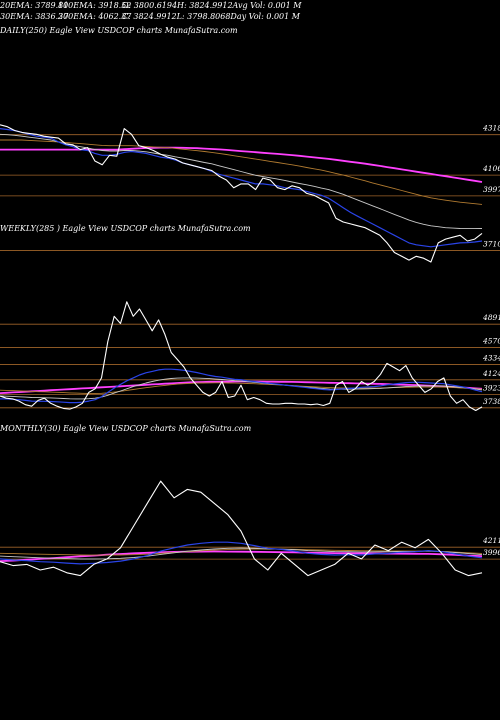 The height and width of the screenshot is (720, 500). Describe the element at coordinates (491, 128) in the screenshot. I see `y-tick-label-0-0: 4318` at that location.